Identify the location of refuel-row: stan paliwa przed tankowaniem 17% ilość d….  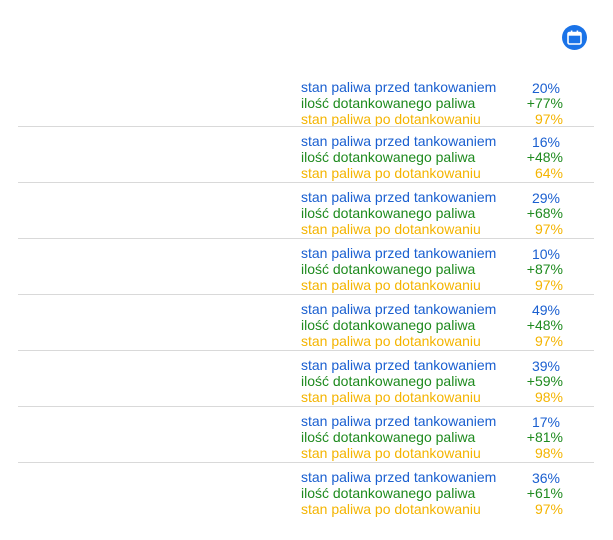
(306, 435).